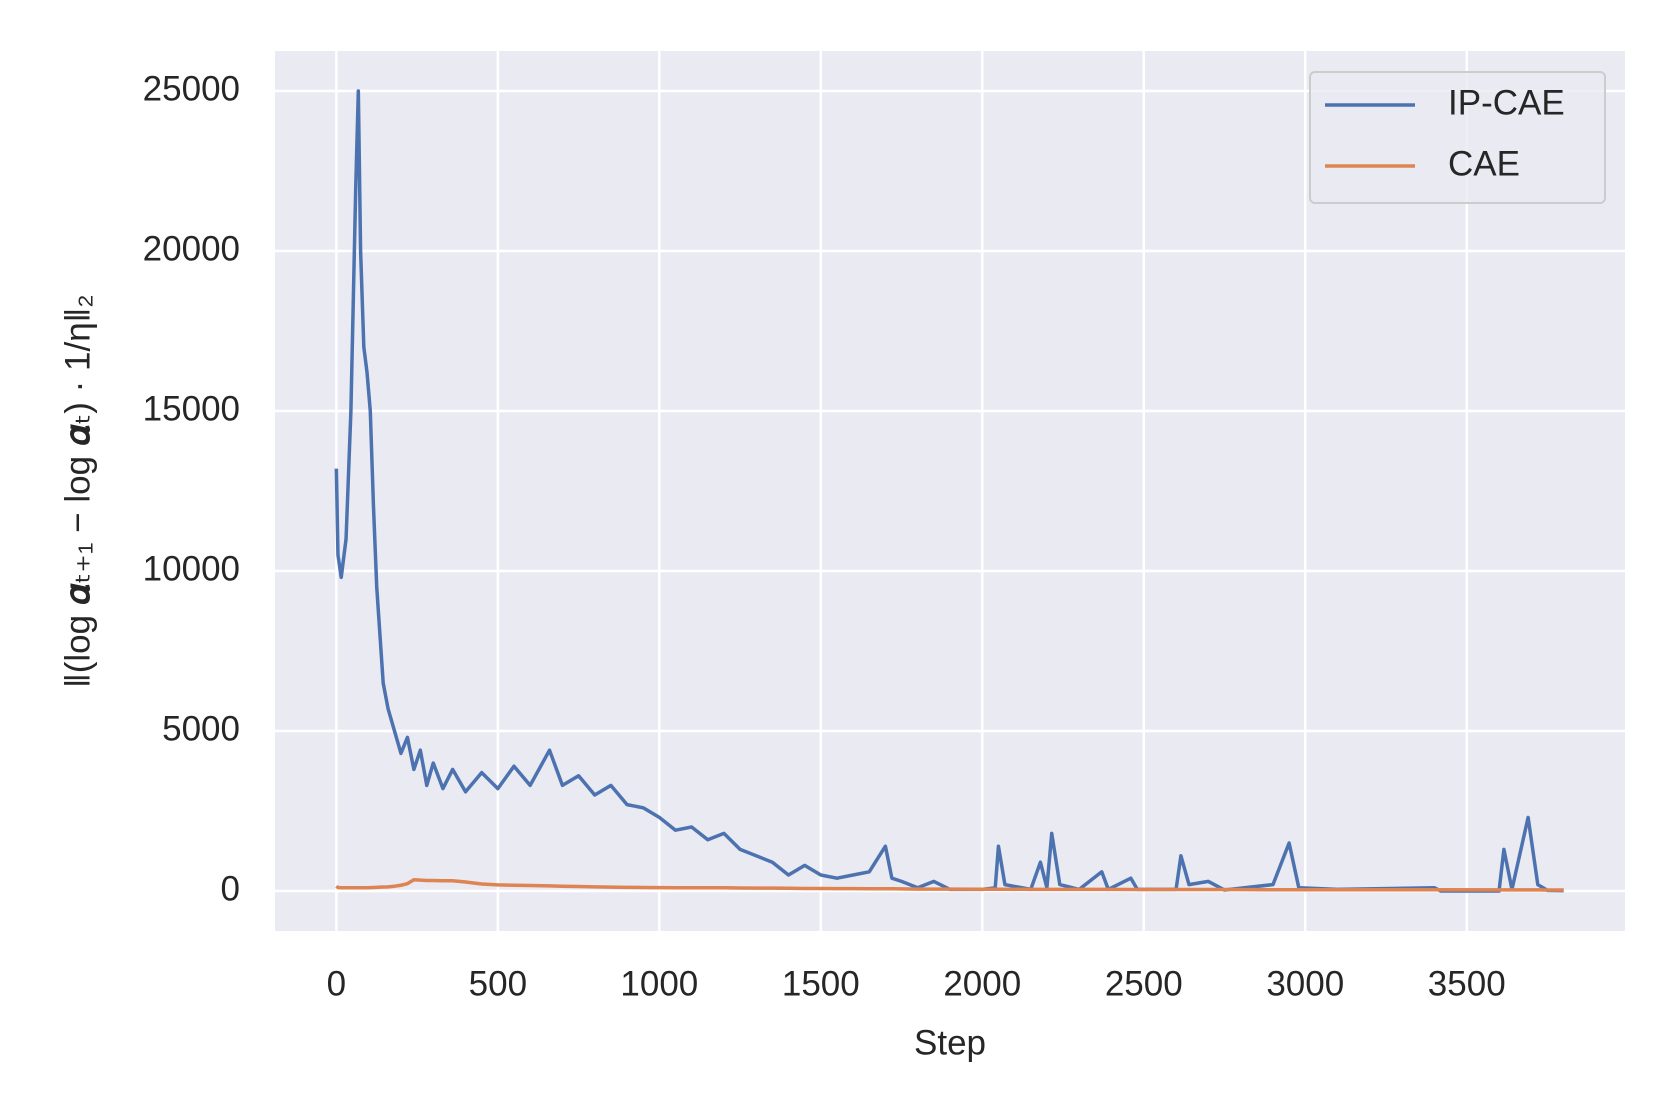 The image size is (1661, 1107). I want to click on y-tick-label: 10000, so click(191, 568).